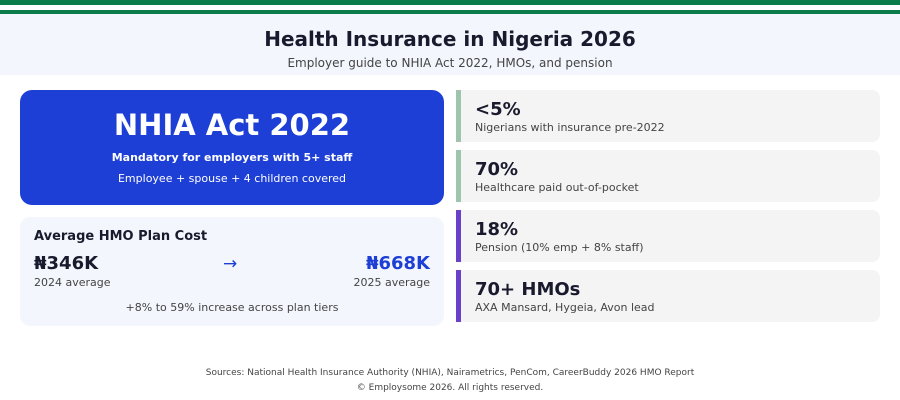  What do you see at coordinates (66, 263) in the screenshot?
I see `cost-2024-value: ₦346K` at bounding box center [66, 263].